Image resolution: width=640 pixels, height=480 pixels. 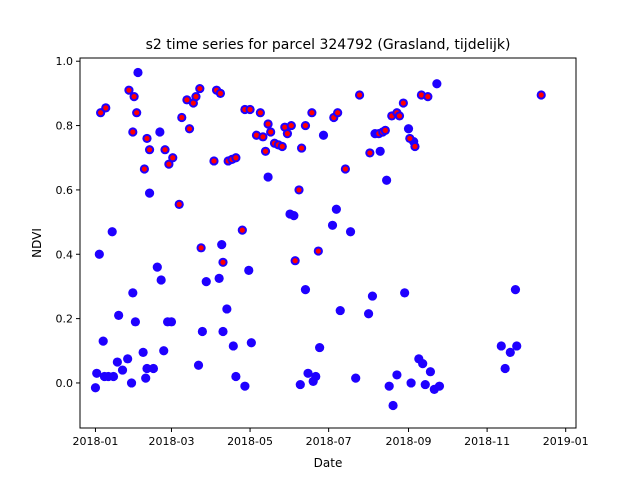 I want to click on y-tick-label: 0.8, so click(x=65, y=126).